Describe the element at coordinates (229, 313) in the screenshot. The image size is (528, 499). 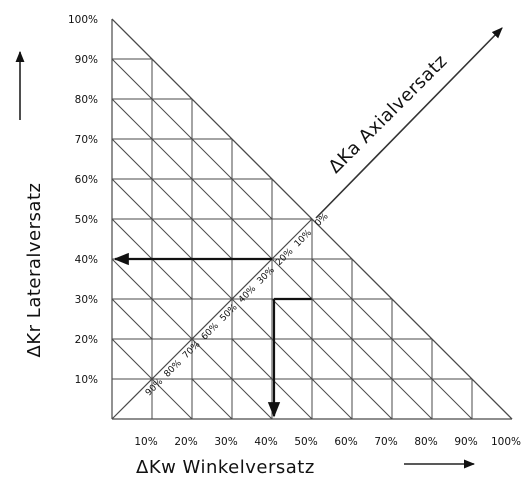
I see `axial-tick-label: 50%` at that location.